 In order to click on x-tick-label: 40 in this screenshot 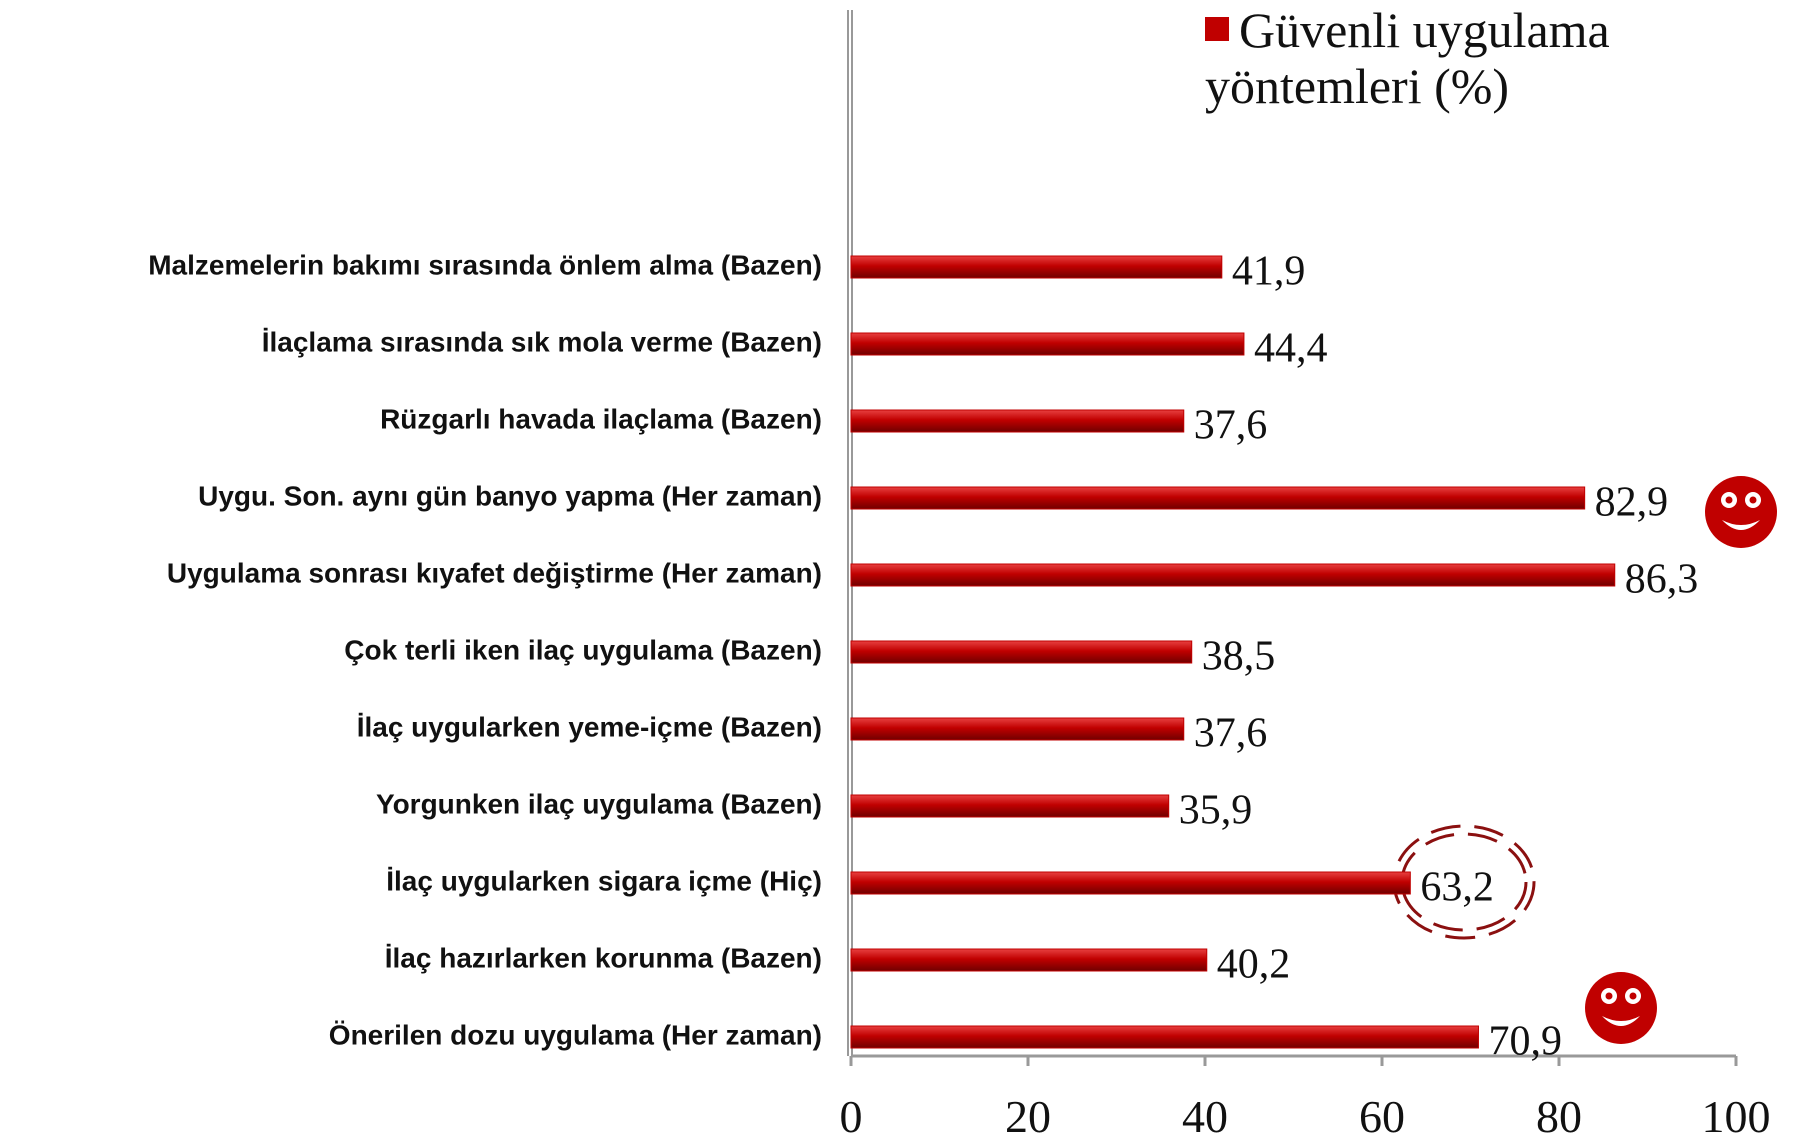, I will do `click(1205, 1116)`.